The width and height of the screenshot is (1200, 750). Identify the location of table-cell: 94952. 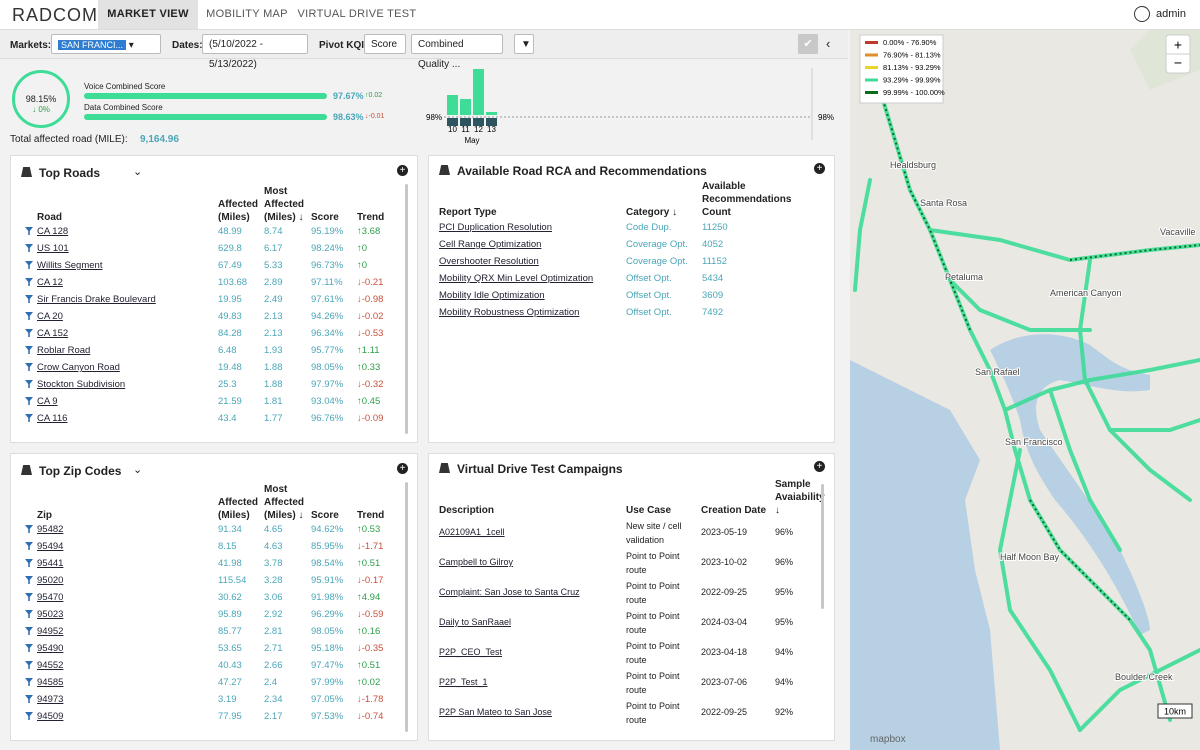
(50, 631).